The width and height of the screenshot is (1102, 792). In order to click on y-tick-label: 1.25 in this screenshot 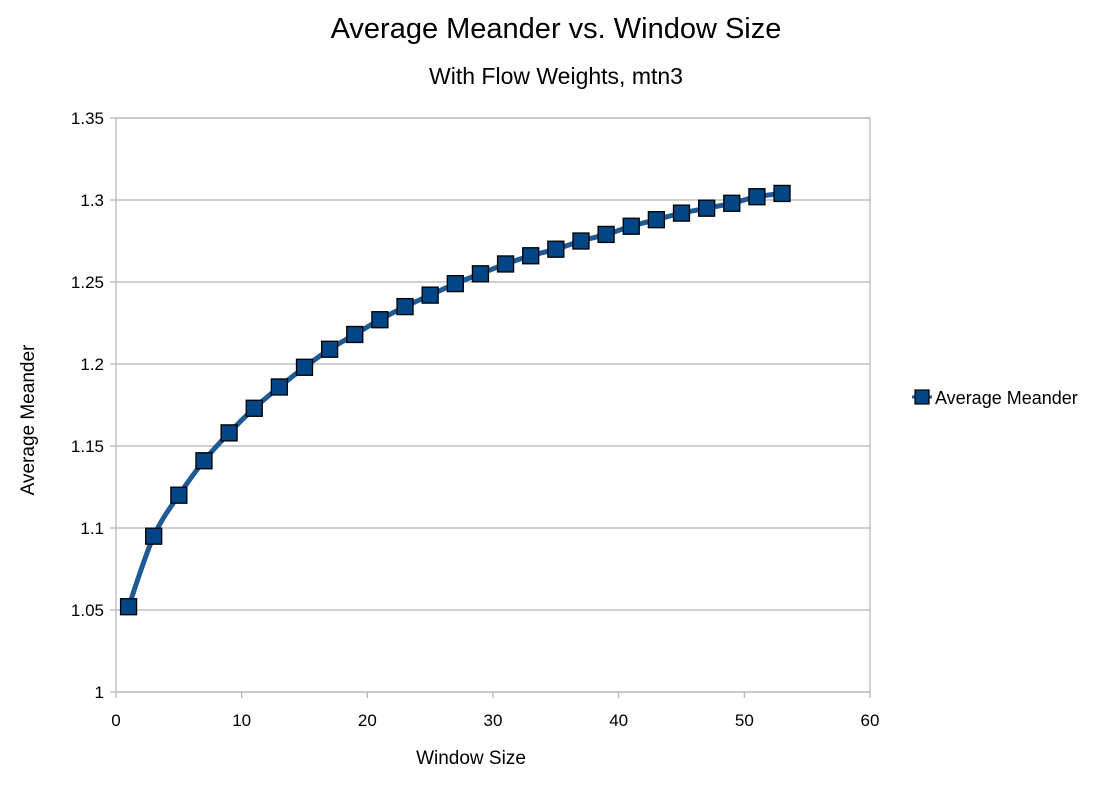, I will do `click(87, 282)`.